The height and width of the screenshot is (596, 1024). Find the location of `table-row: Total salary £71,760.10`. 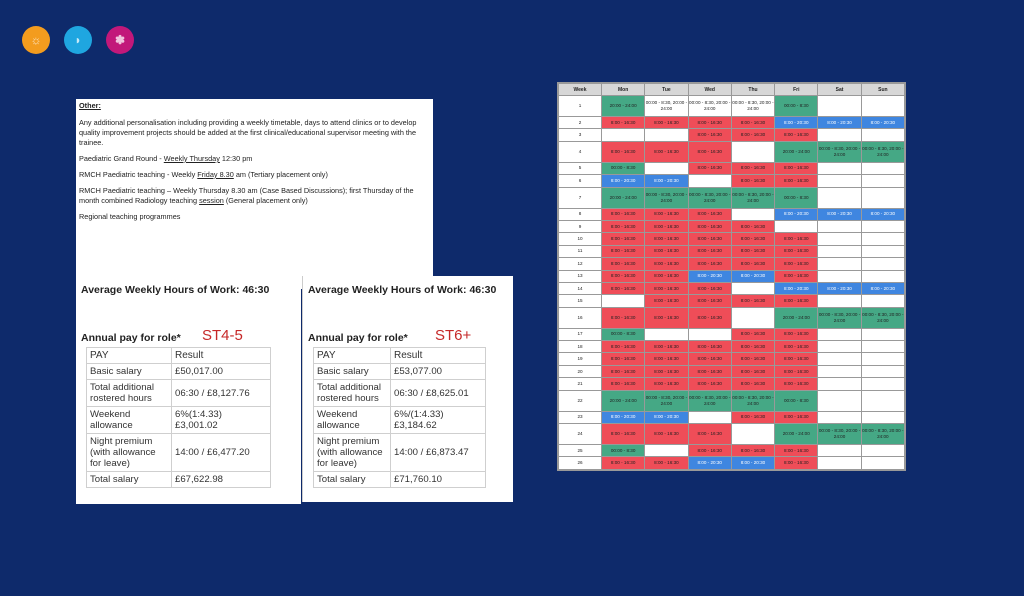

table-row: Total salary £71,760.10 is located at coordinates (399, 479).